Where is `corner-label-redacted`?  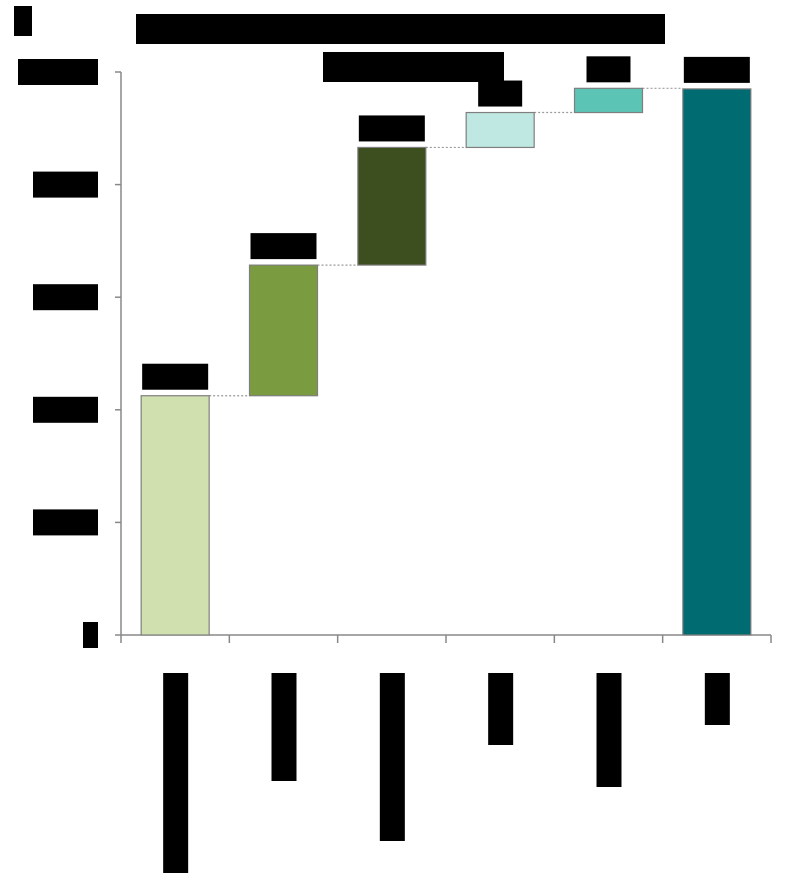 corner-label-redacted is located at coordinates (23, 21).